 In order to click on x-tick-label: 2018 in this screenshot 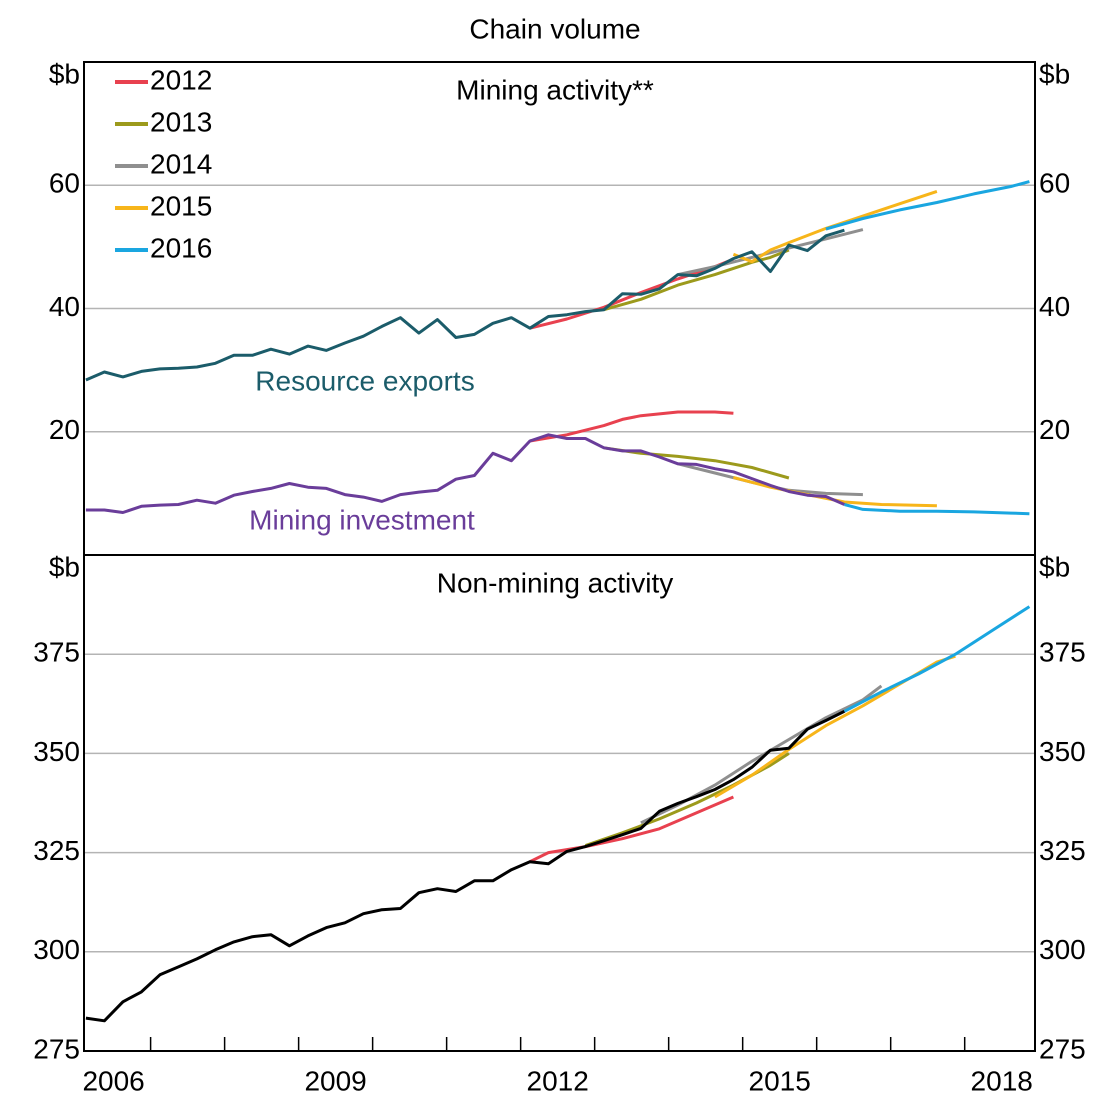, I will do `click(1002, 1080)`.